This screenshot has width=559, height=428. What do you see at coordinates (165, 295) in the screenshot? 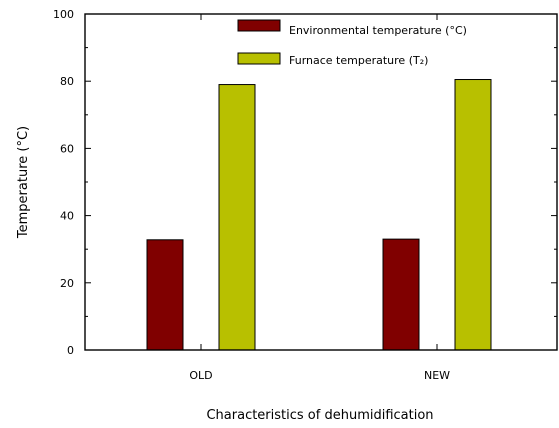
I see `bar-environmental-temperature-old` at bounding box center [165, 295].